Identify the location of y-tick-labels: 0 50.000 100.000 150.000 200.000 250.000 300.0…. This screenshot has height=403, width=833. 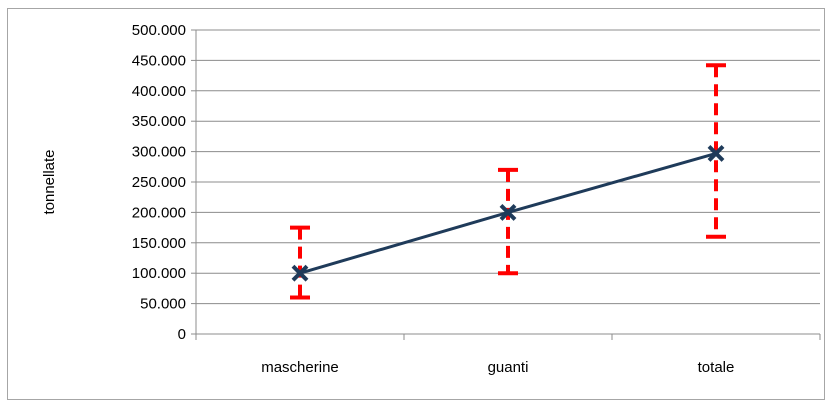
(159, 182).